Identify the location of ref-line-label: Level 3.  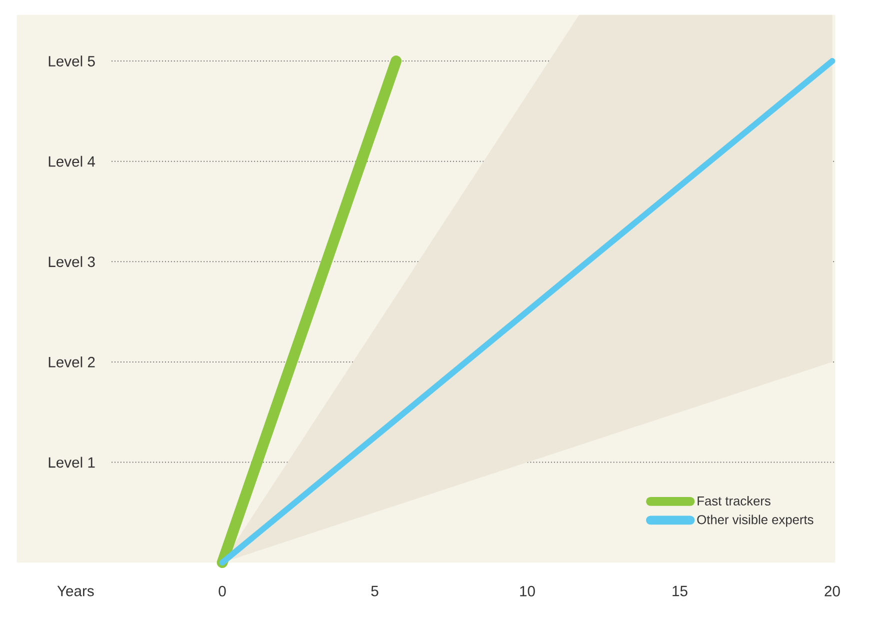
(71, 262).